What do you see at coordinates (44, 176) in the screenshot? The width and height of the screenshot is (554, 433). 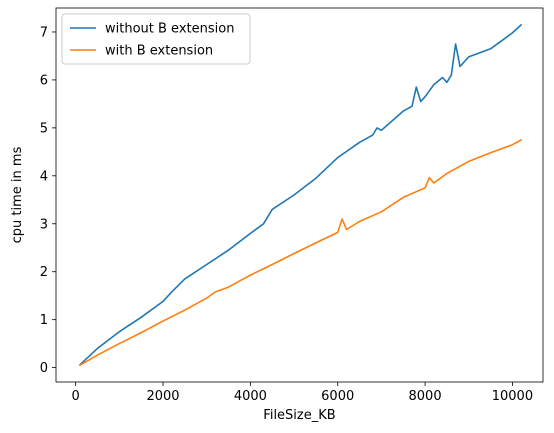 I see `y-tick-label: 4` at bounding box center [44, 176].